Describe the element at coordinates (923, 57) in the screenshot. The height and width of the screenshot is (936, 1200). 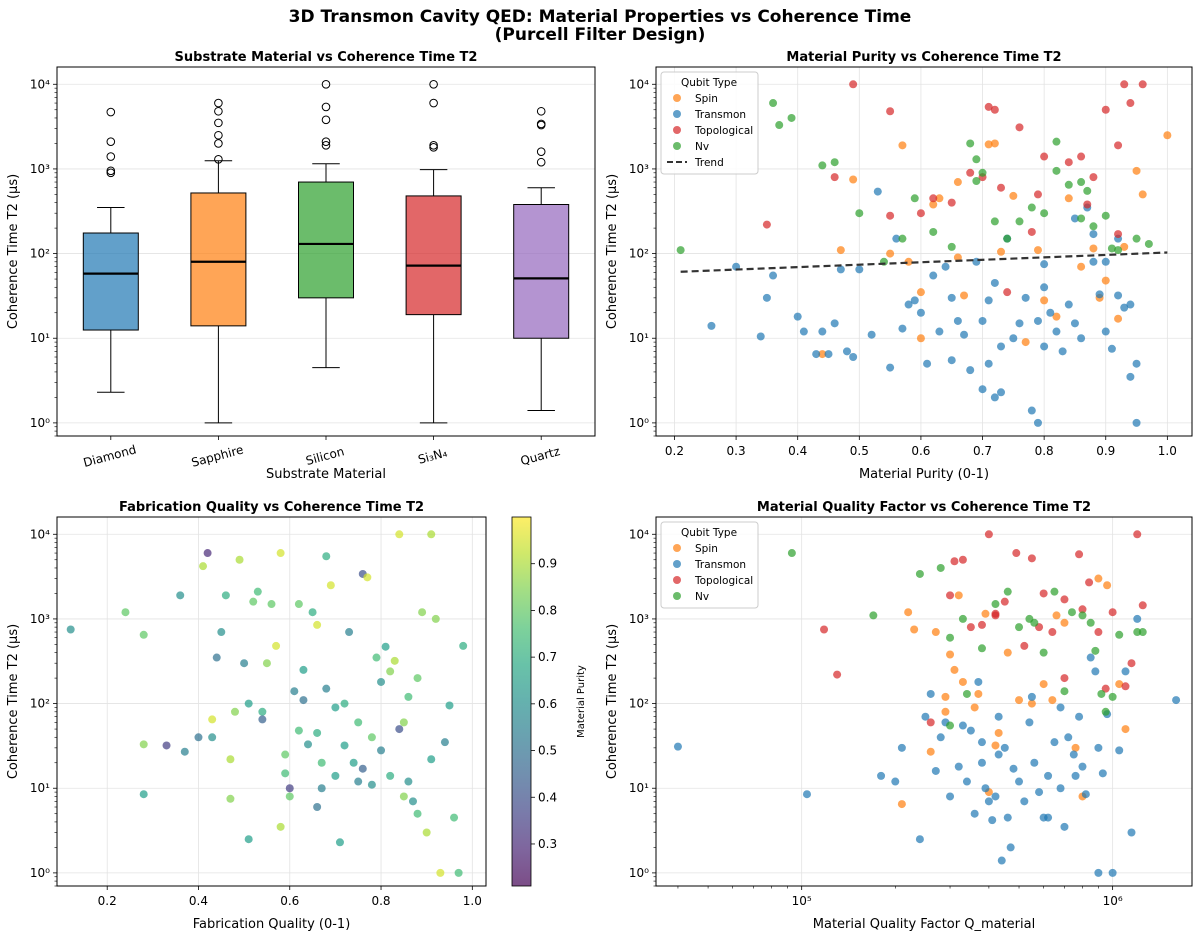
I see `panel-title: Material Purity vs Coherence Time T2` at that location.